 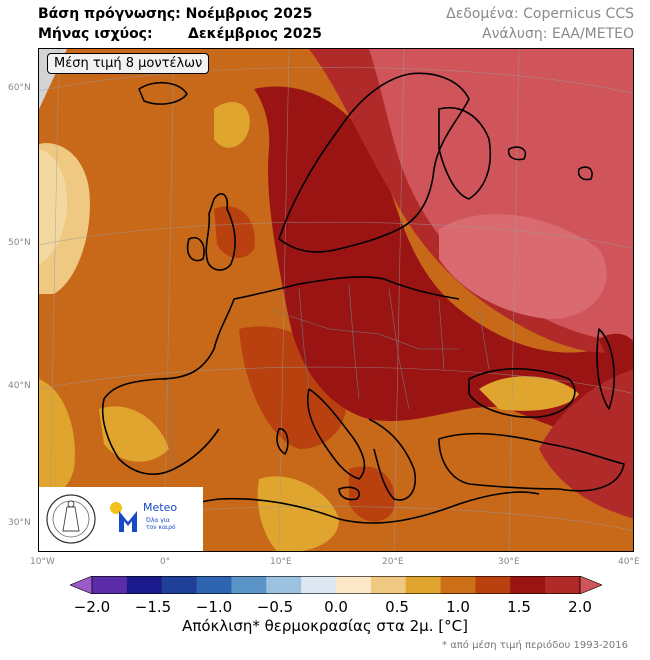 What do you see at coordinates (161, 524) in the screenshot?
I see `logo-tagline: Όλα για τον καιρό` at bounding box center [161, 524].